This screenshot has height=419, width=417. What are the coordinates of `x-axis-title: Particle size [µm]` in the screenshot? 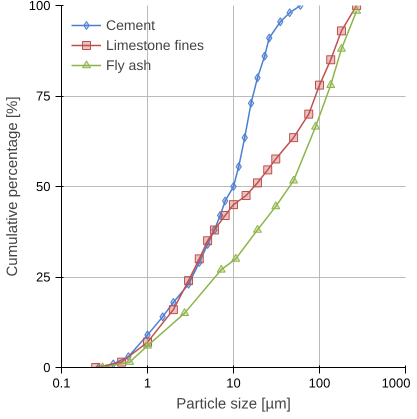 It's located at (233, 404).